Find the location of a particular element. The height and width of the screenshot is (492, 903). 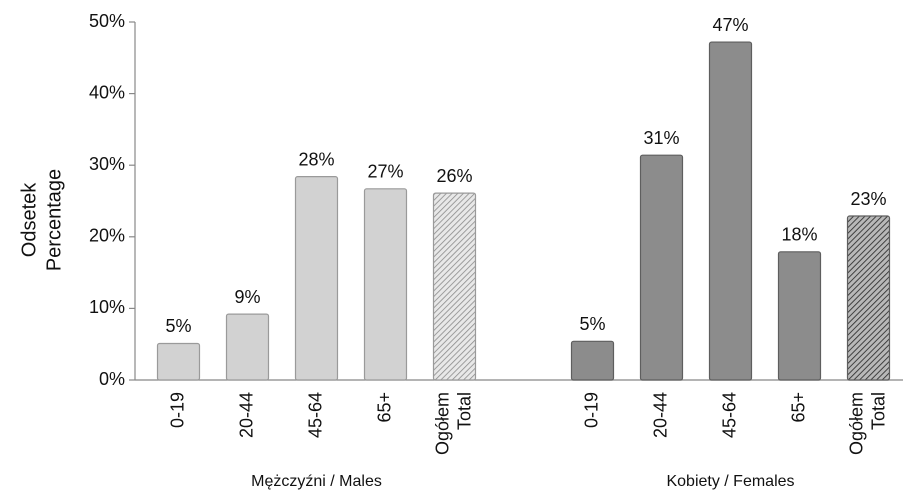

y-tick-label: 20% is located at coordinates (107, 236).